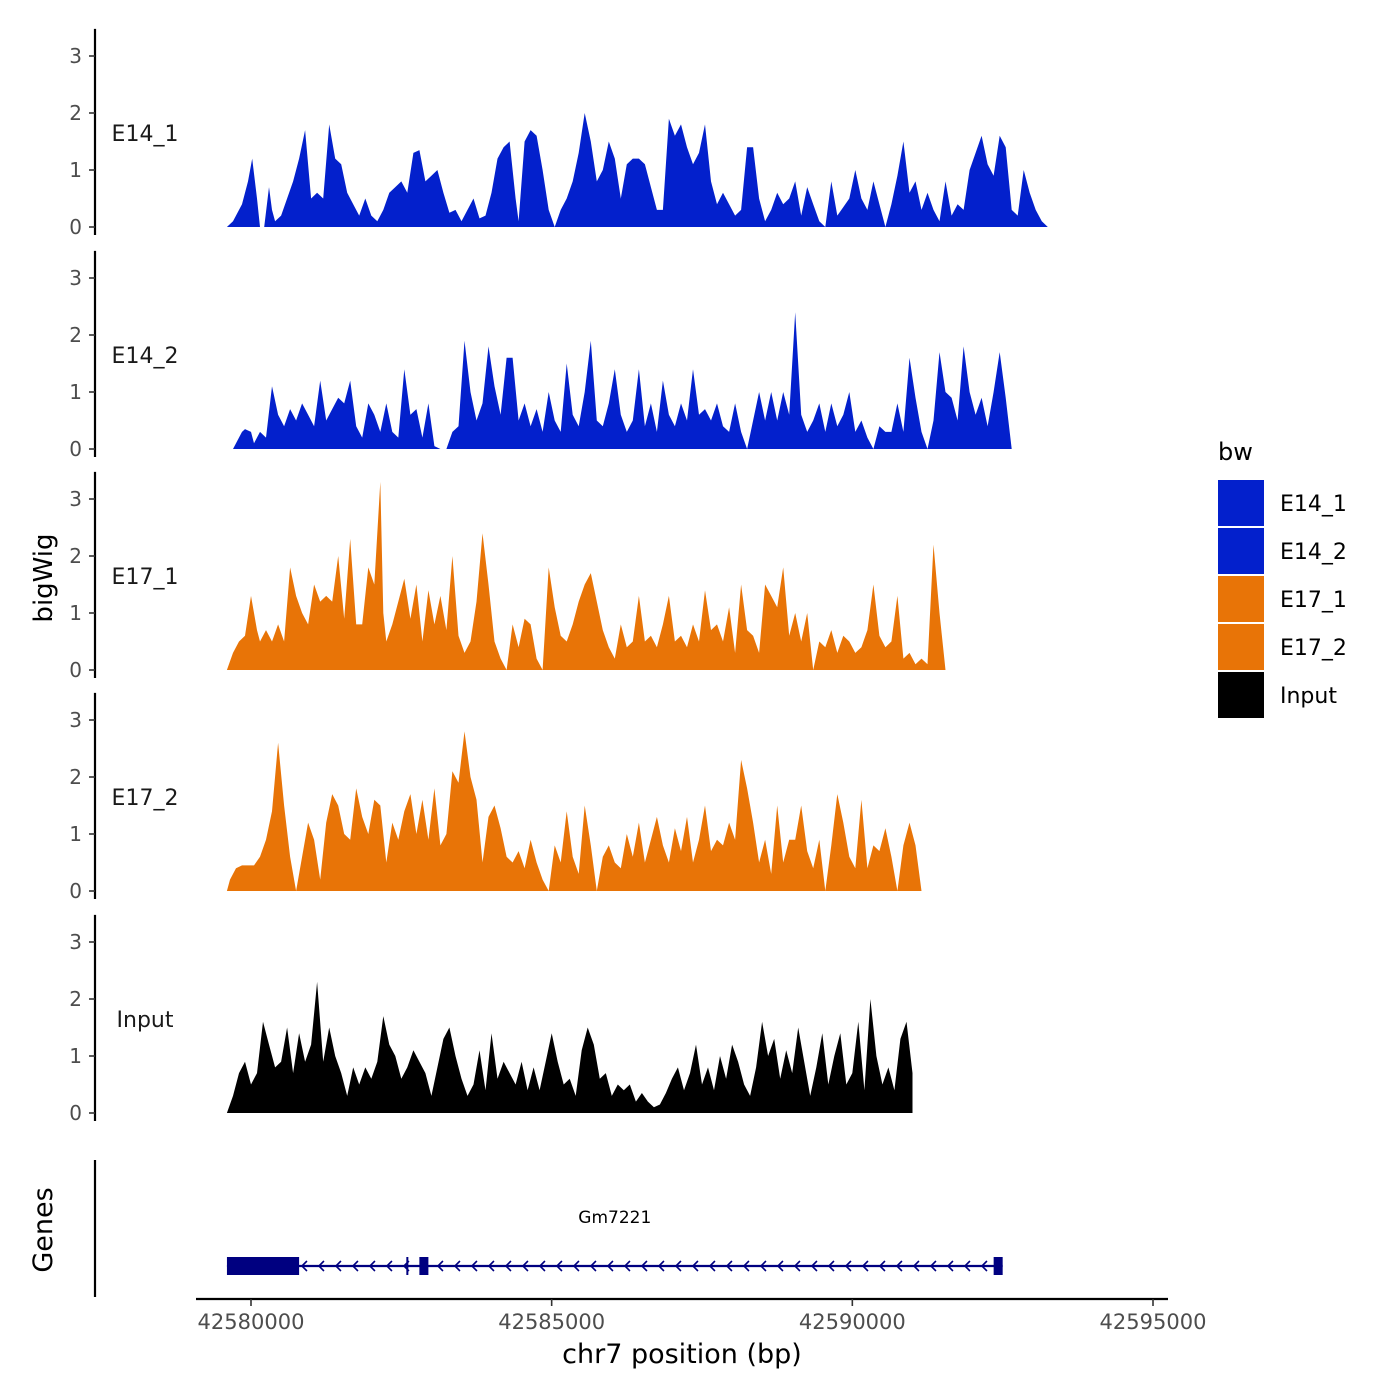  I want to click on gene-name-label: Gm7221, so click(614, 1218).